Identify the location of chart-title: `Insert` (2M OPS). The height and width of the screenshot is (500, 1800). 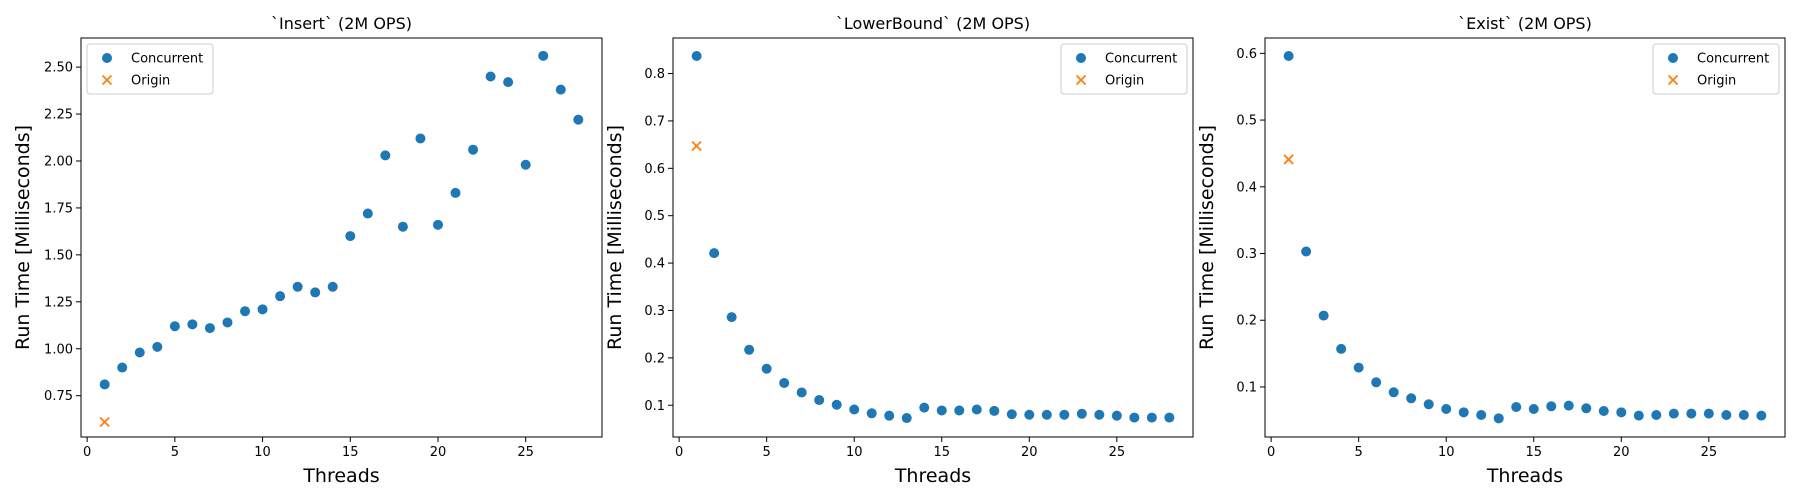
(341, 23).